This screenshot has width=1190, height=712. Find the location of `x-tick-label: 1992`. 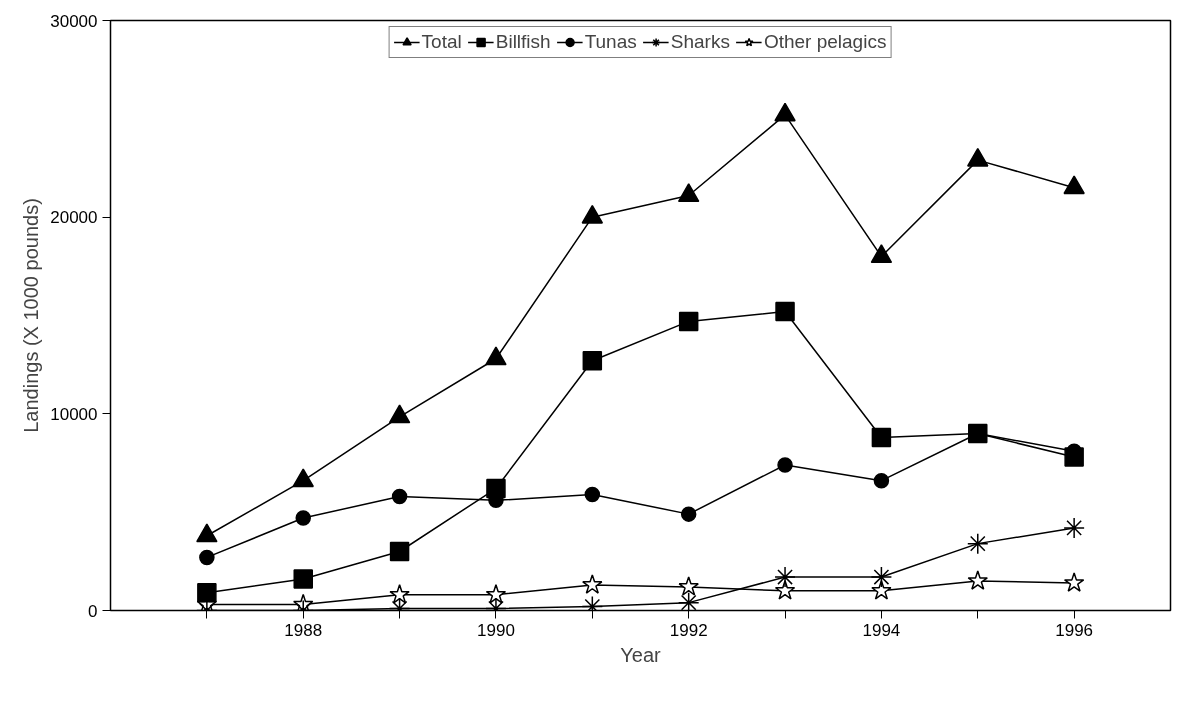

x-tick-label: 1992 is located at coordinates (688, 630).